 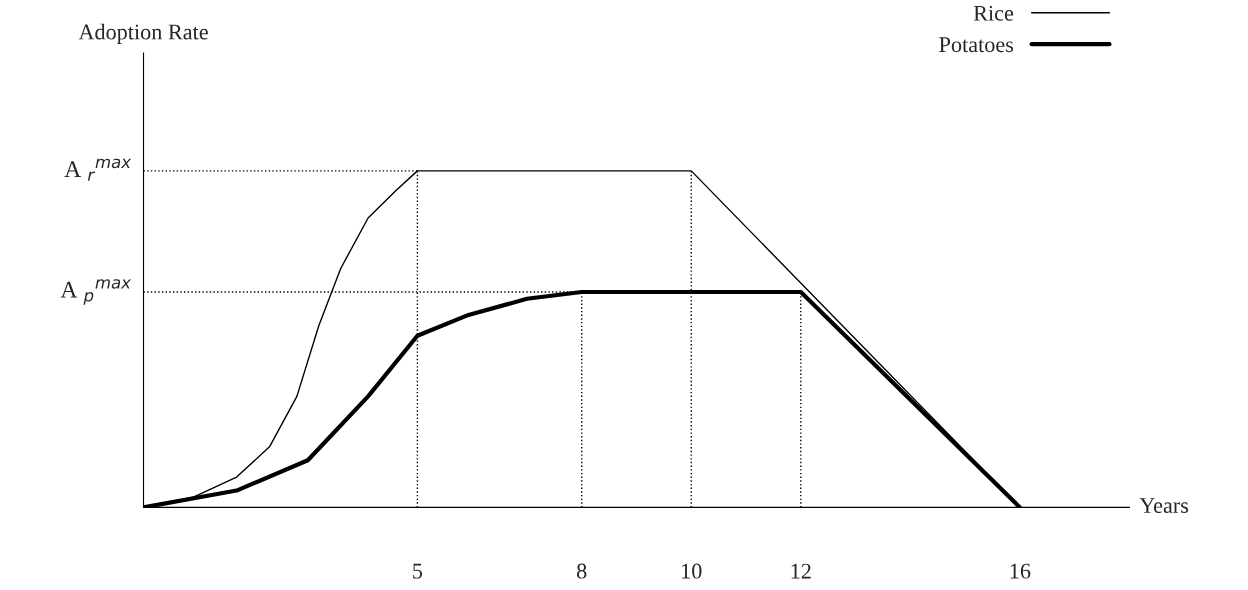 What do you see at coordinates (993, 13) in the screenshot?
I see `legend-label: Rice` at bounding box center [993, 13].